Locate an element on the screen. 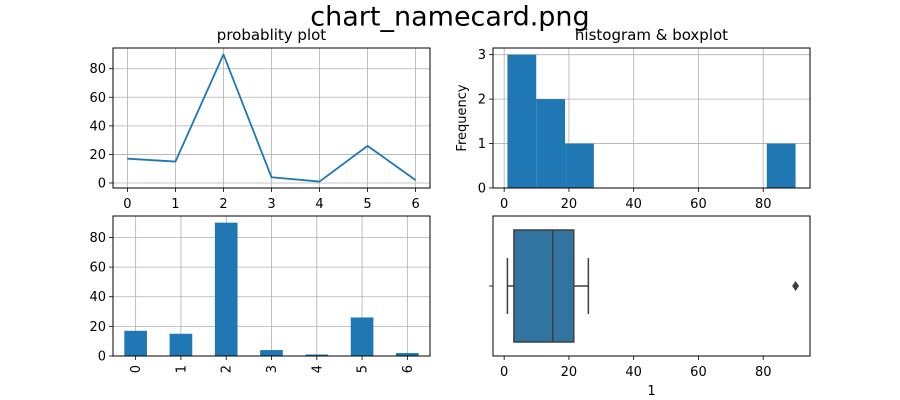 This screenshot has height=400, width=900. bar-y-tick-label: 60 is located at coordinates (97, 268).